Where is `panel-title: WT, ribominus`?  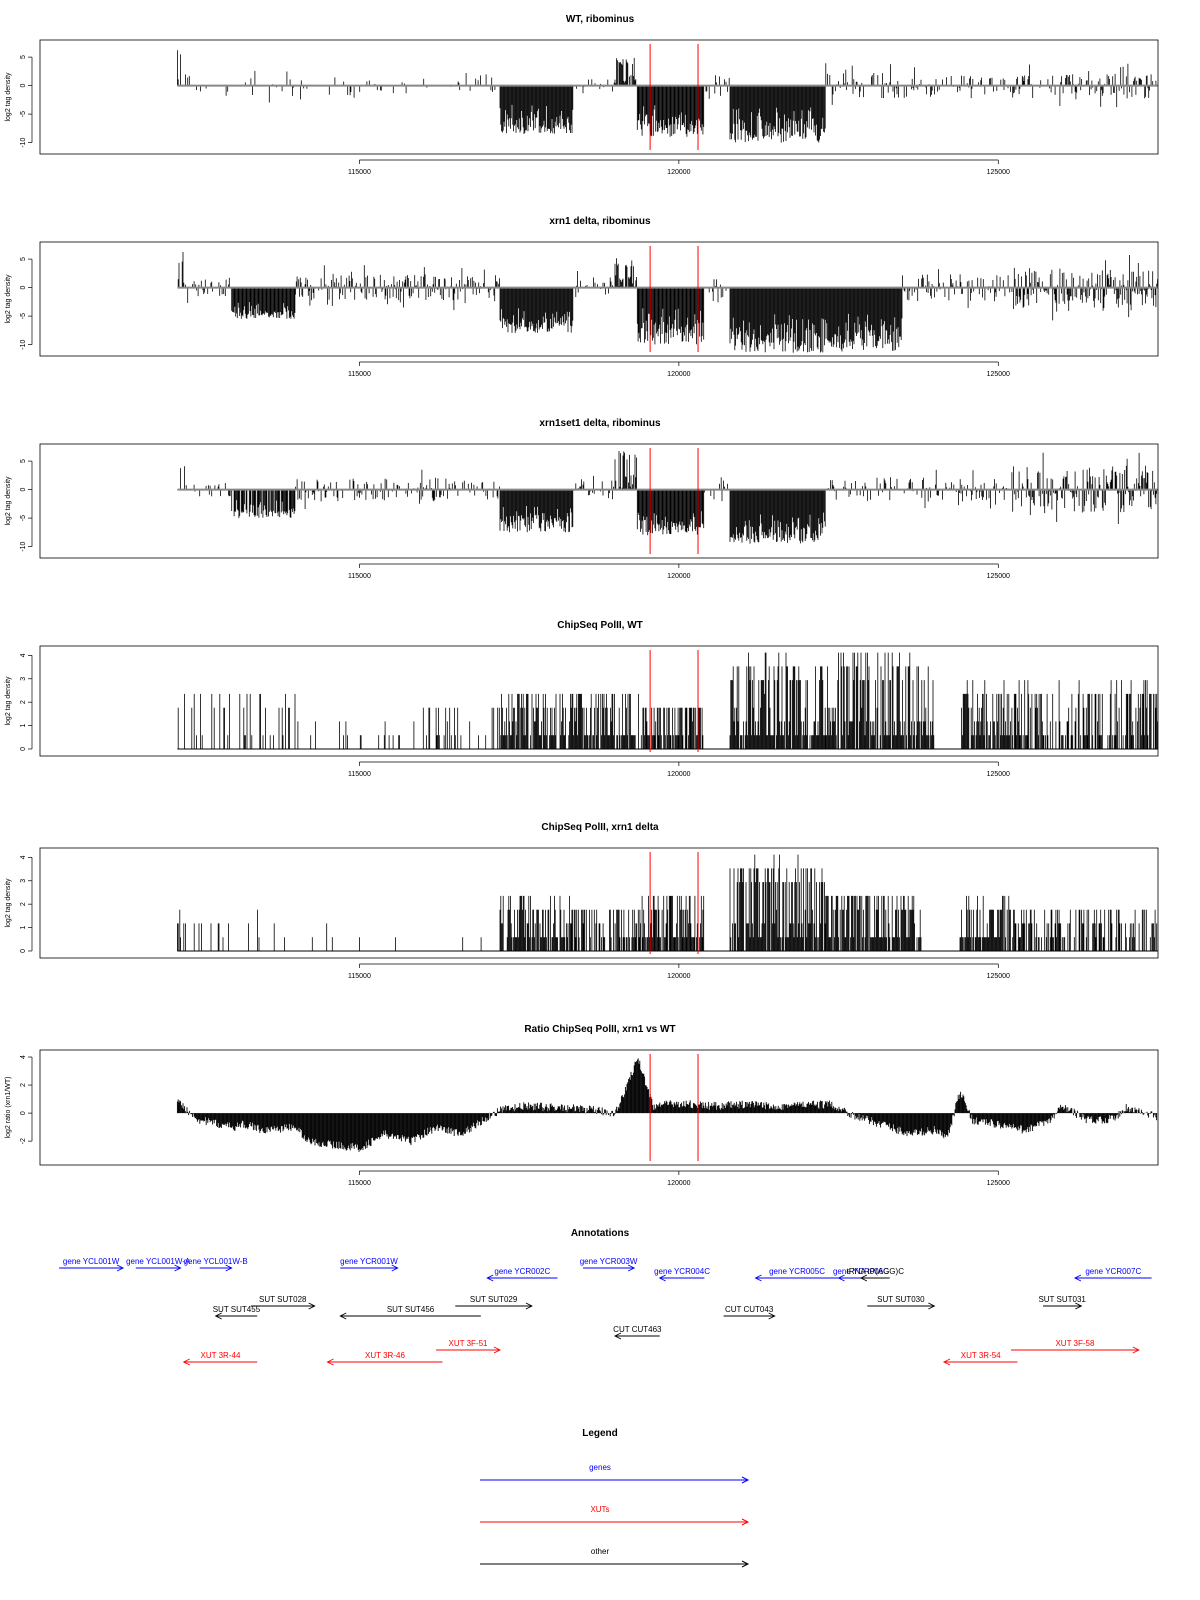 panel-title: WT, ribominus is located at coordinates (600, 19).